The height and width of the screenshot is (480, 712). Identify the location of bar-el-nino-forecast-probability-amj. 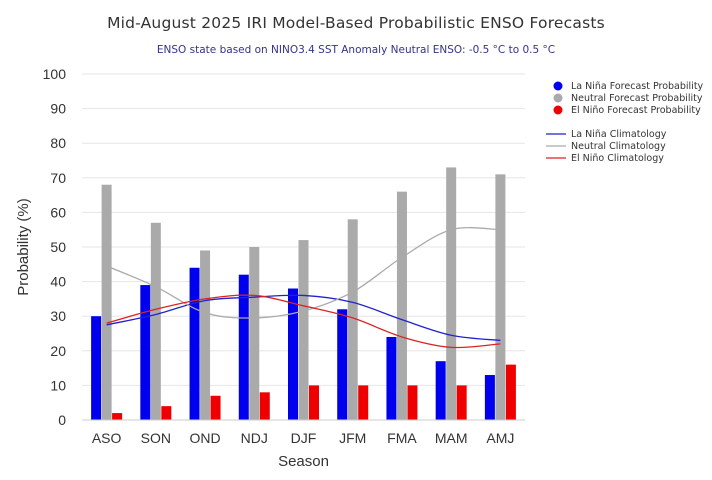
(510, 392).